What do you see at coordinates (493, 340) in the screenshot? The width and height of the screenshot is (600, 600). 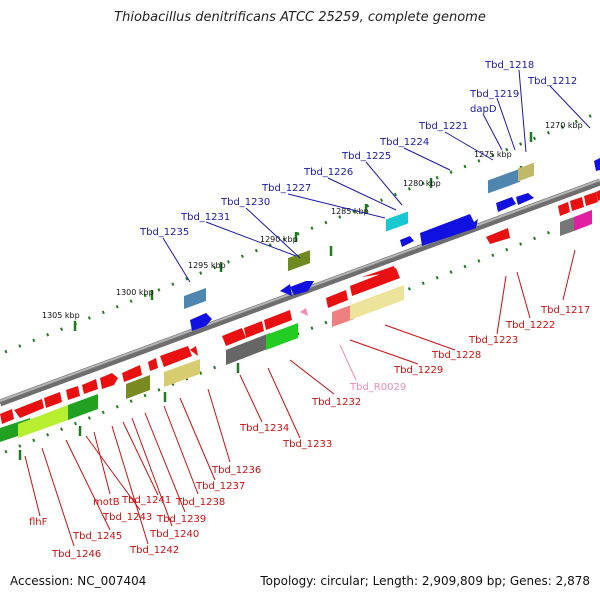 I see `gene-label: Tbd_1223` at bounding box center [493, 340].